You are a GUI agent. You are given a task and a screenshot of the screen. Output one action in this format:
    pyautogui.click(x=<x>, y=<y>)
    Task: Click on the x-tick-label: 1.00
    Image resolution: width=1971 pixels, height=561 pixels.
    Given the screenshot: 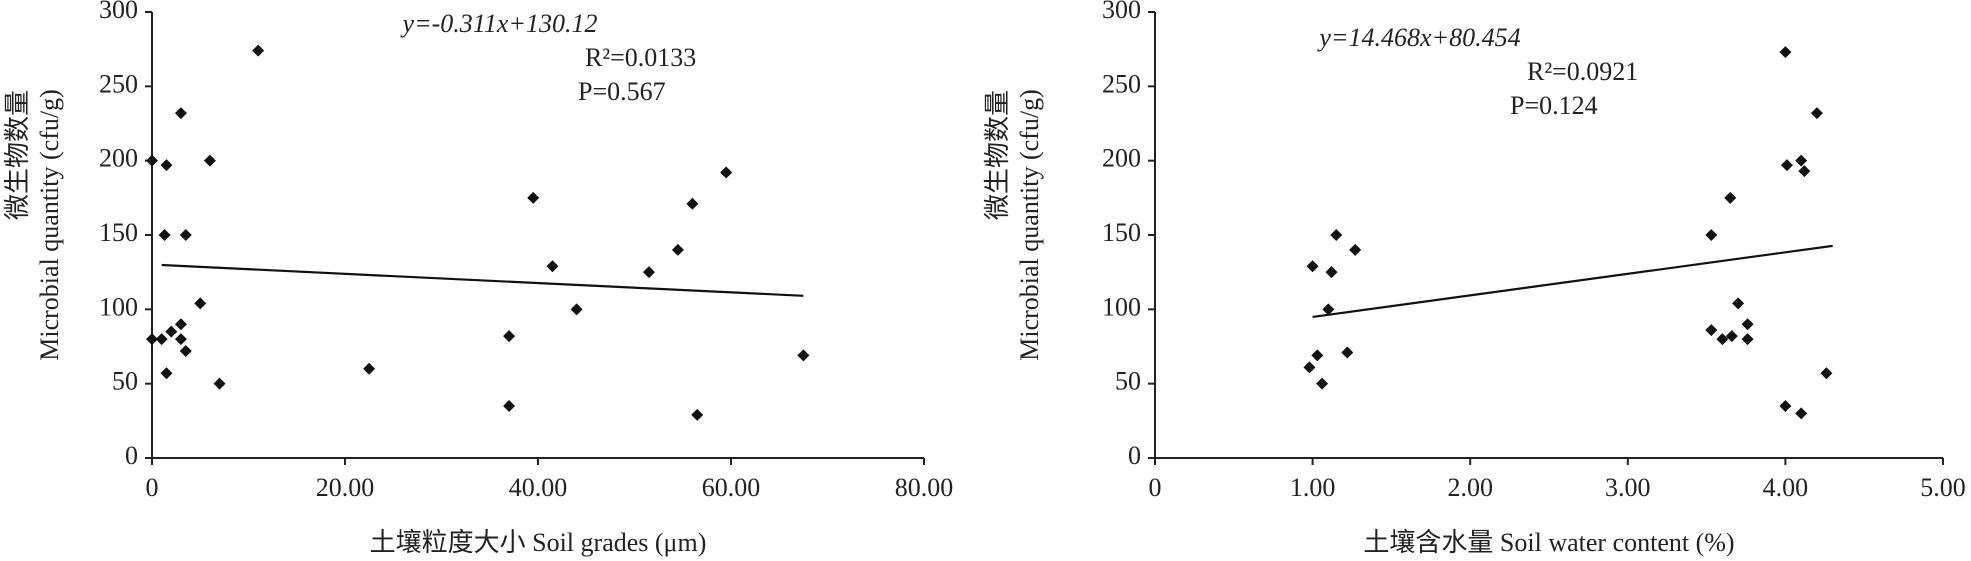 What is the action you would take?
    pyautogui.click(x=1313, y=487)
    